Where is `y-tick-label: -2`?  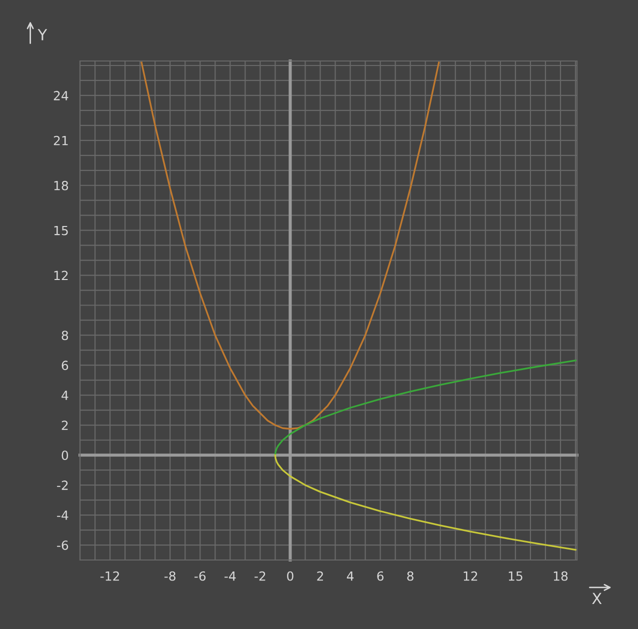 y-tick-label: -2 is located at coordinates (62, 485).